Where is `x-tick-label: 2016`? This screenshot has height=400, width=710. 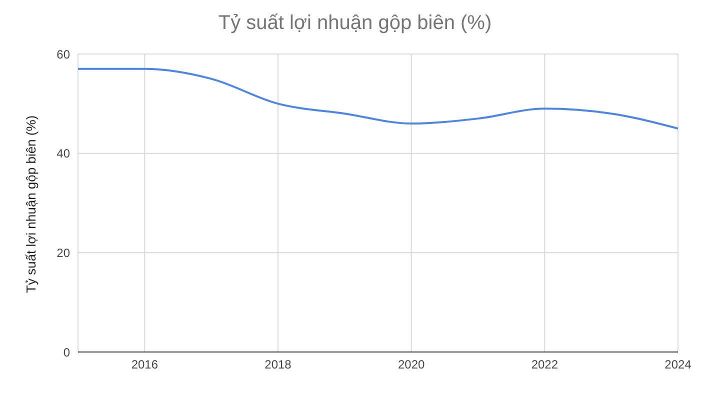 x-tick-label: 2016 is located at coordinates (144, 365).